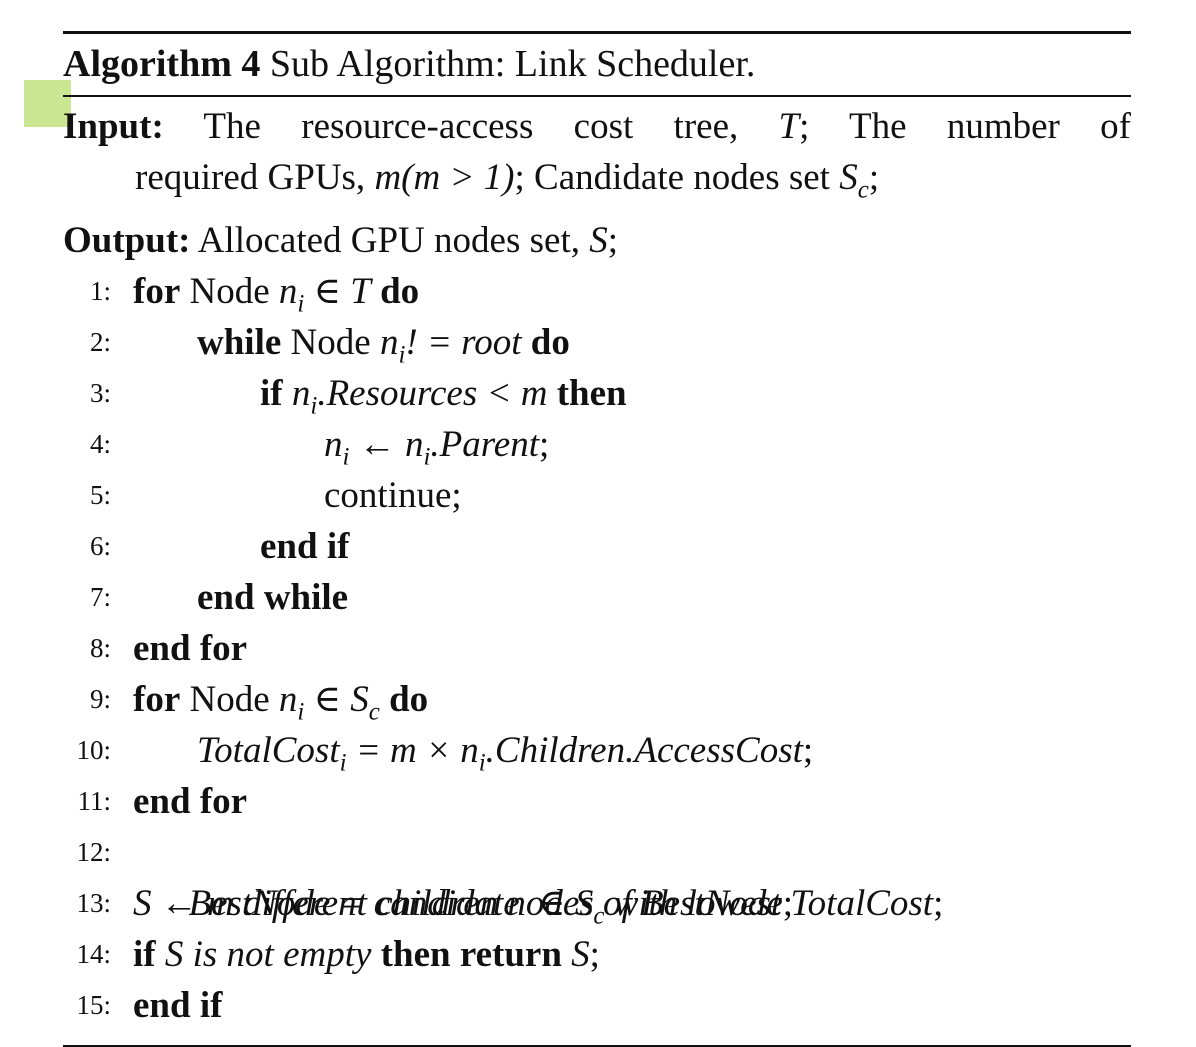 This screenshot has height=1047, width=1196. Describe the element at coordinates (510, 955) in the screenshot. I see `keyword-return: return` at that location.